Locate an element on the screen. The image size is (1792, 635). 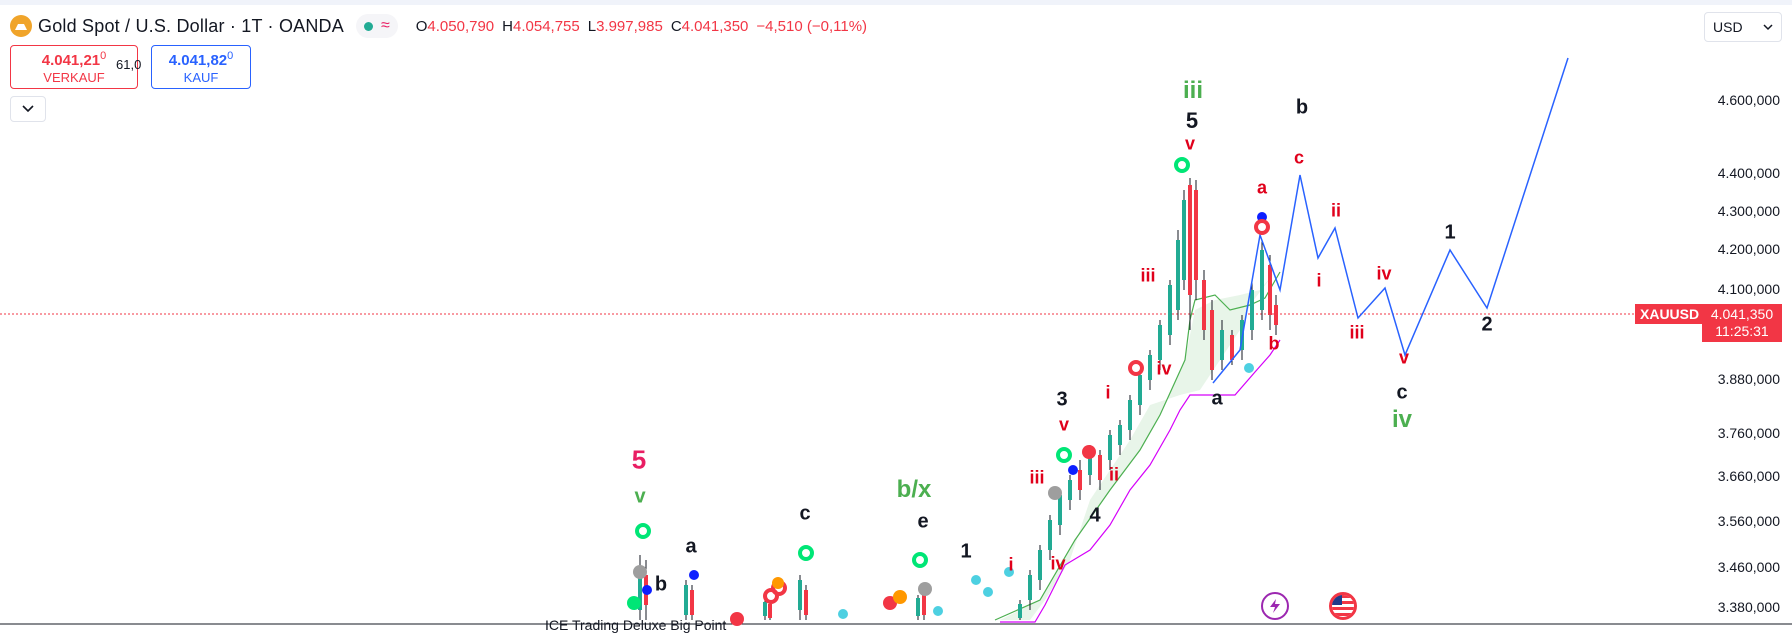
price-axis-label: 4.100,000 is located at coordinates (1748, 289).